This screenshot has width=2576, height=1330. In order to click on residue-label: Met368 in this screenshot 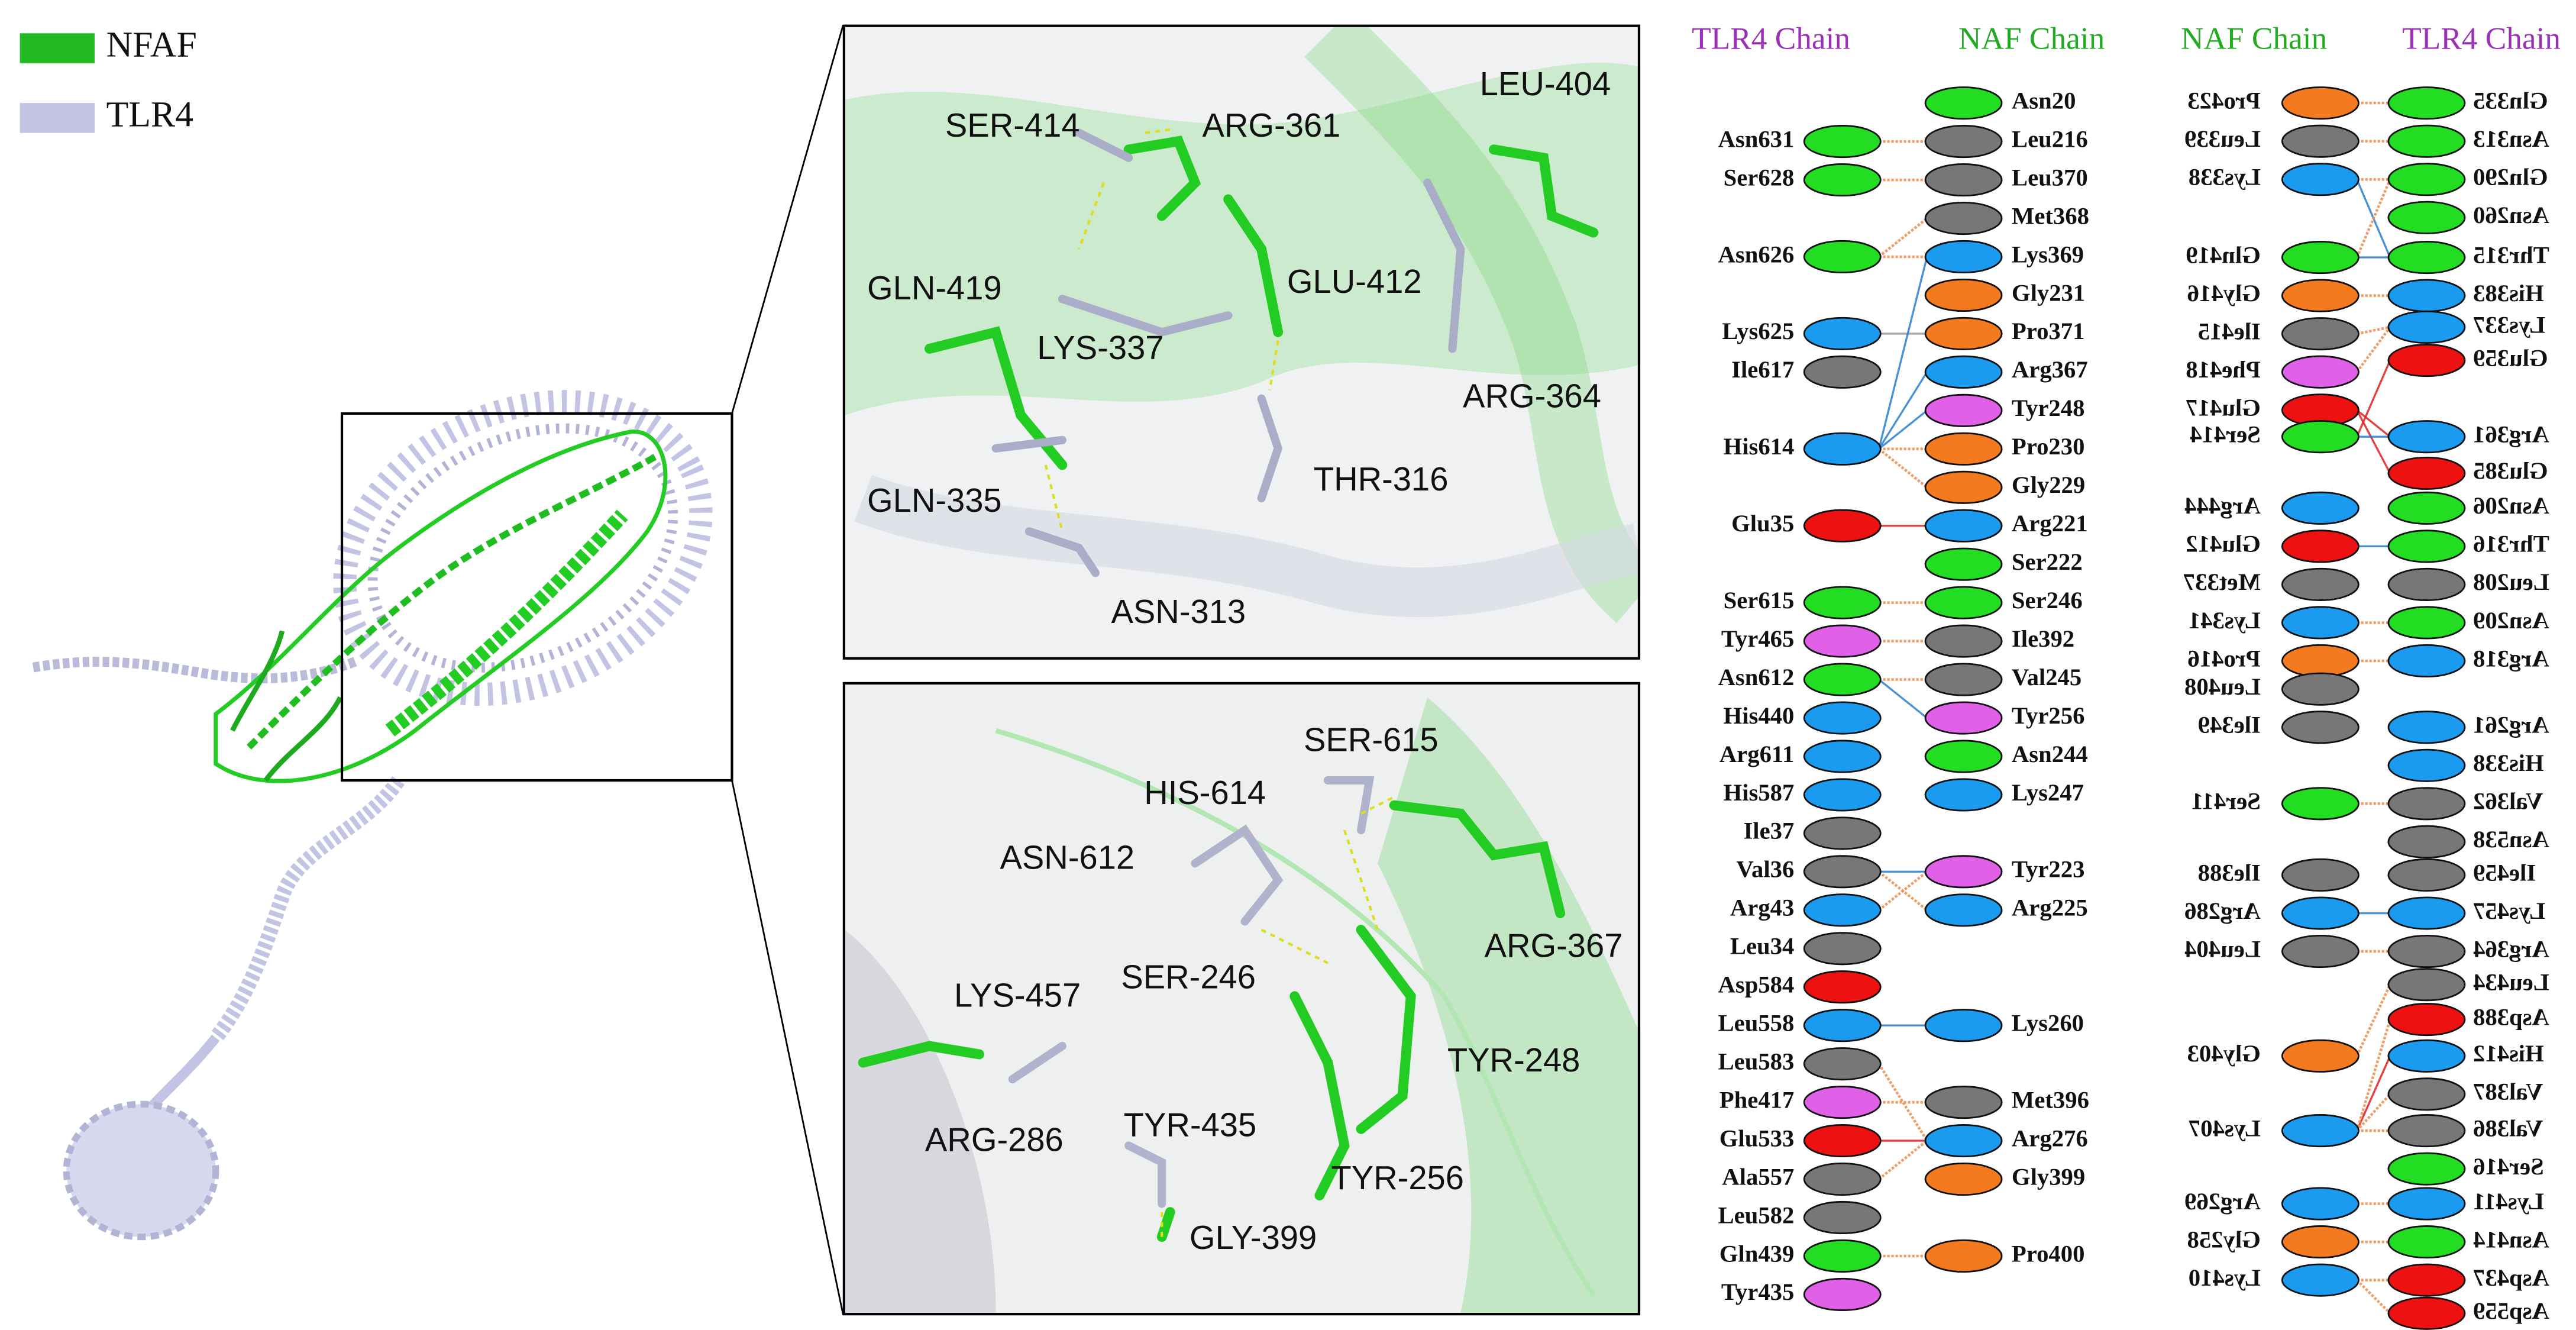, I will do `click(2050, 216)`.